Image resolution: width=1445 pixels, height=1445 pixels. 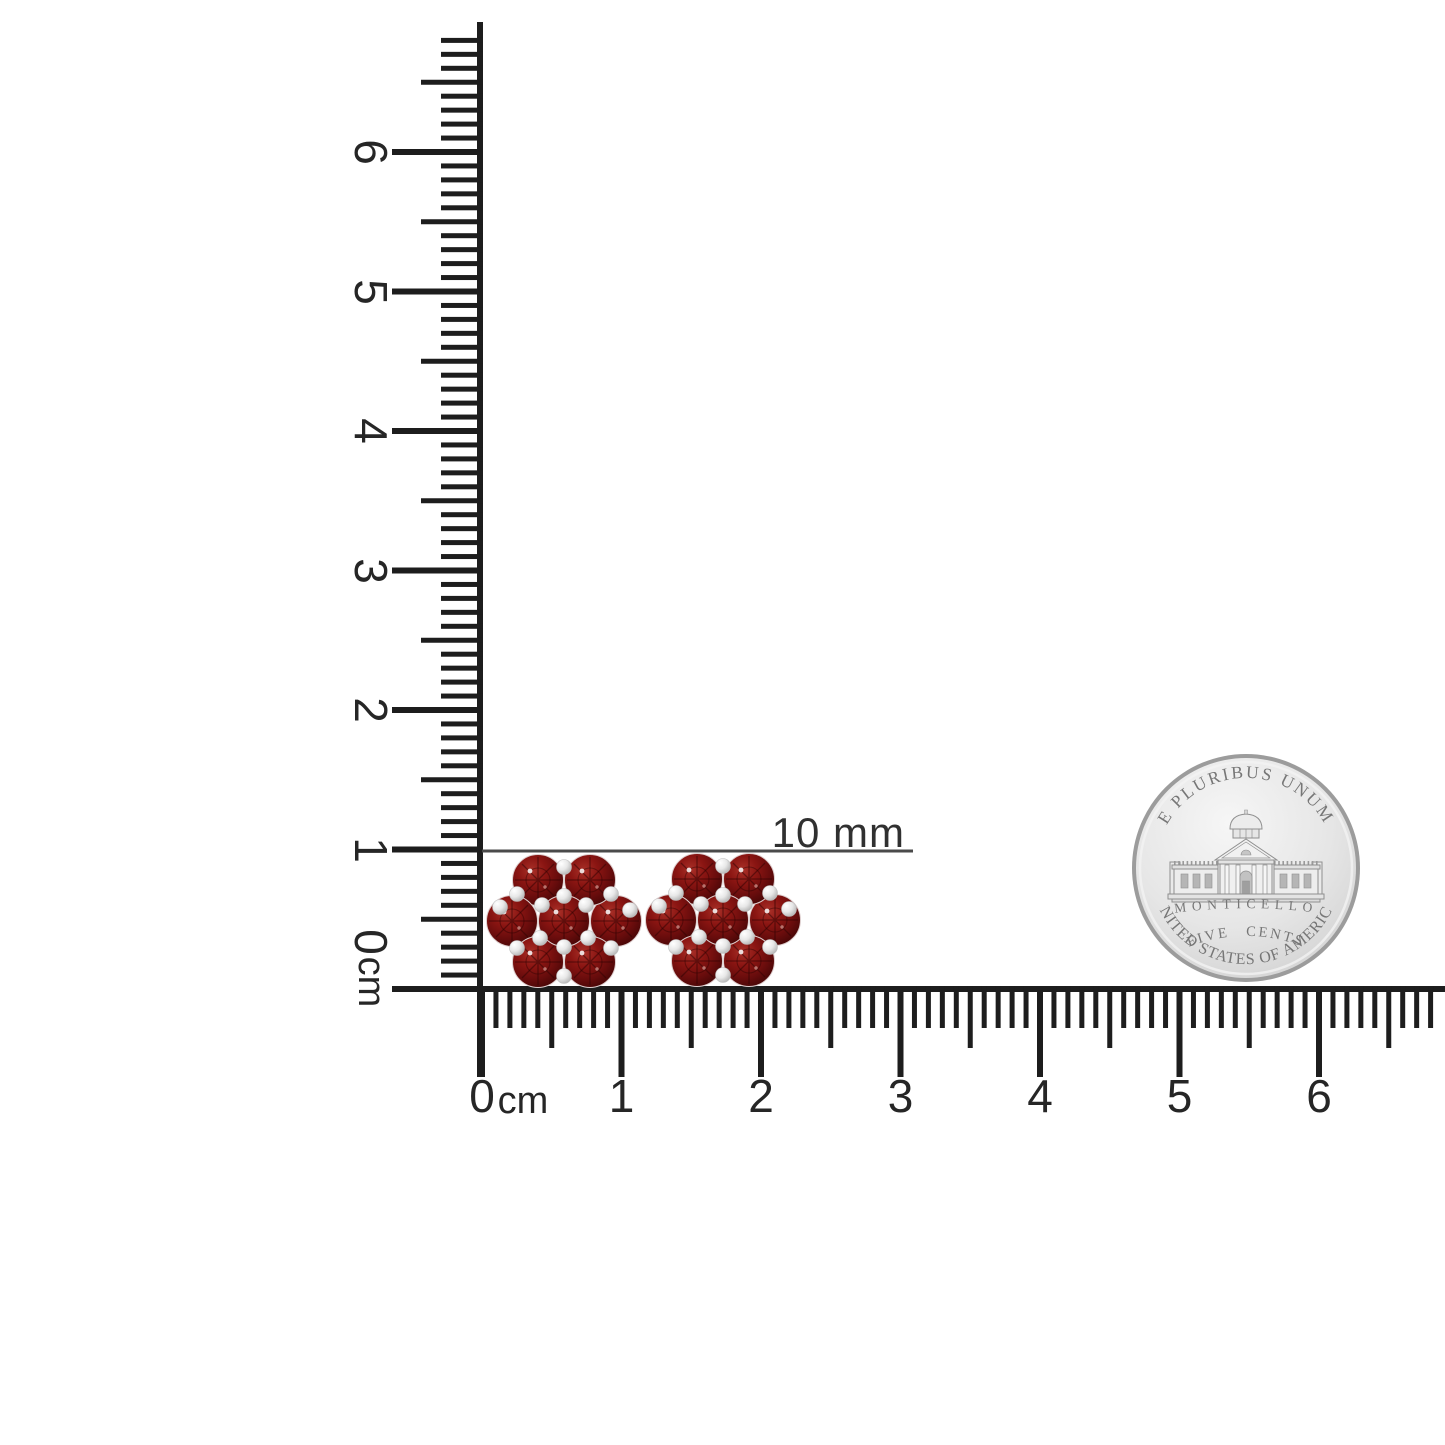 What do you see at coordinates (900, 1096) in the screenshot?
I see `h-ruler-number-3: 3` at bounding box center [900, 1096].